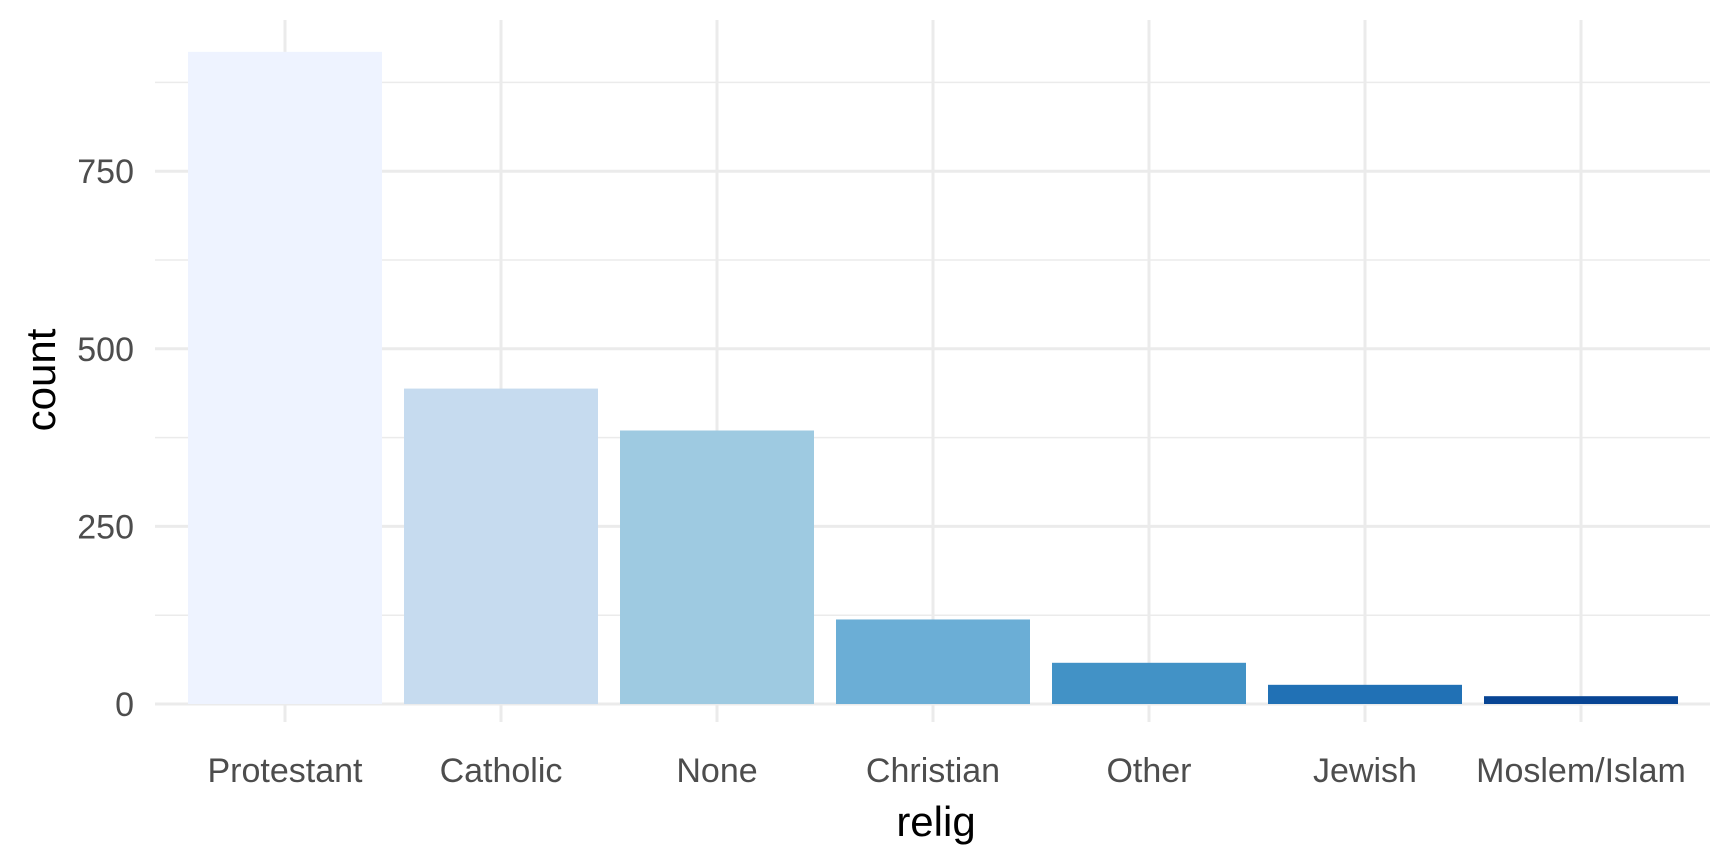 The width and height of the screenshot is (1728, 864). Describe the element at coordinates (1148, 771) in the screenshot. I see `x-tick-label: Other` at that location.